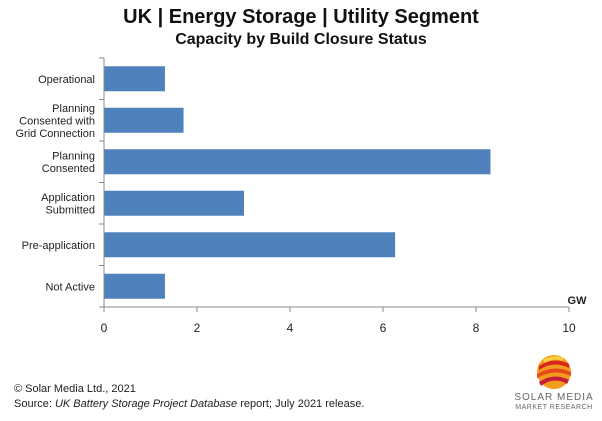 The height and width of the screenshot is (421, 602). I want to click on source-suffix: report; July 2021 release., so click(301, 404).